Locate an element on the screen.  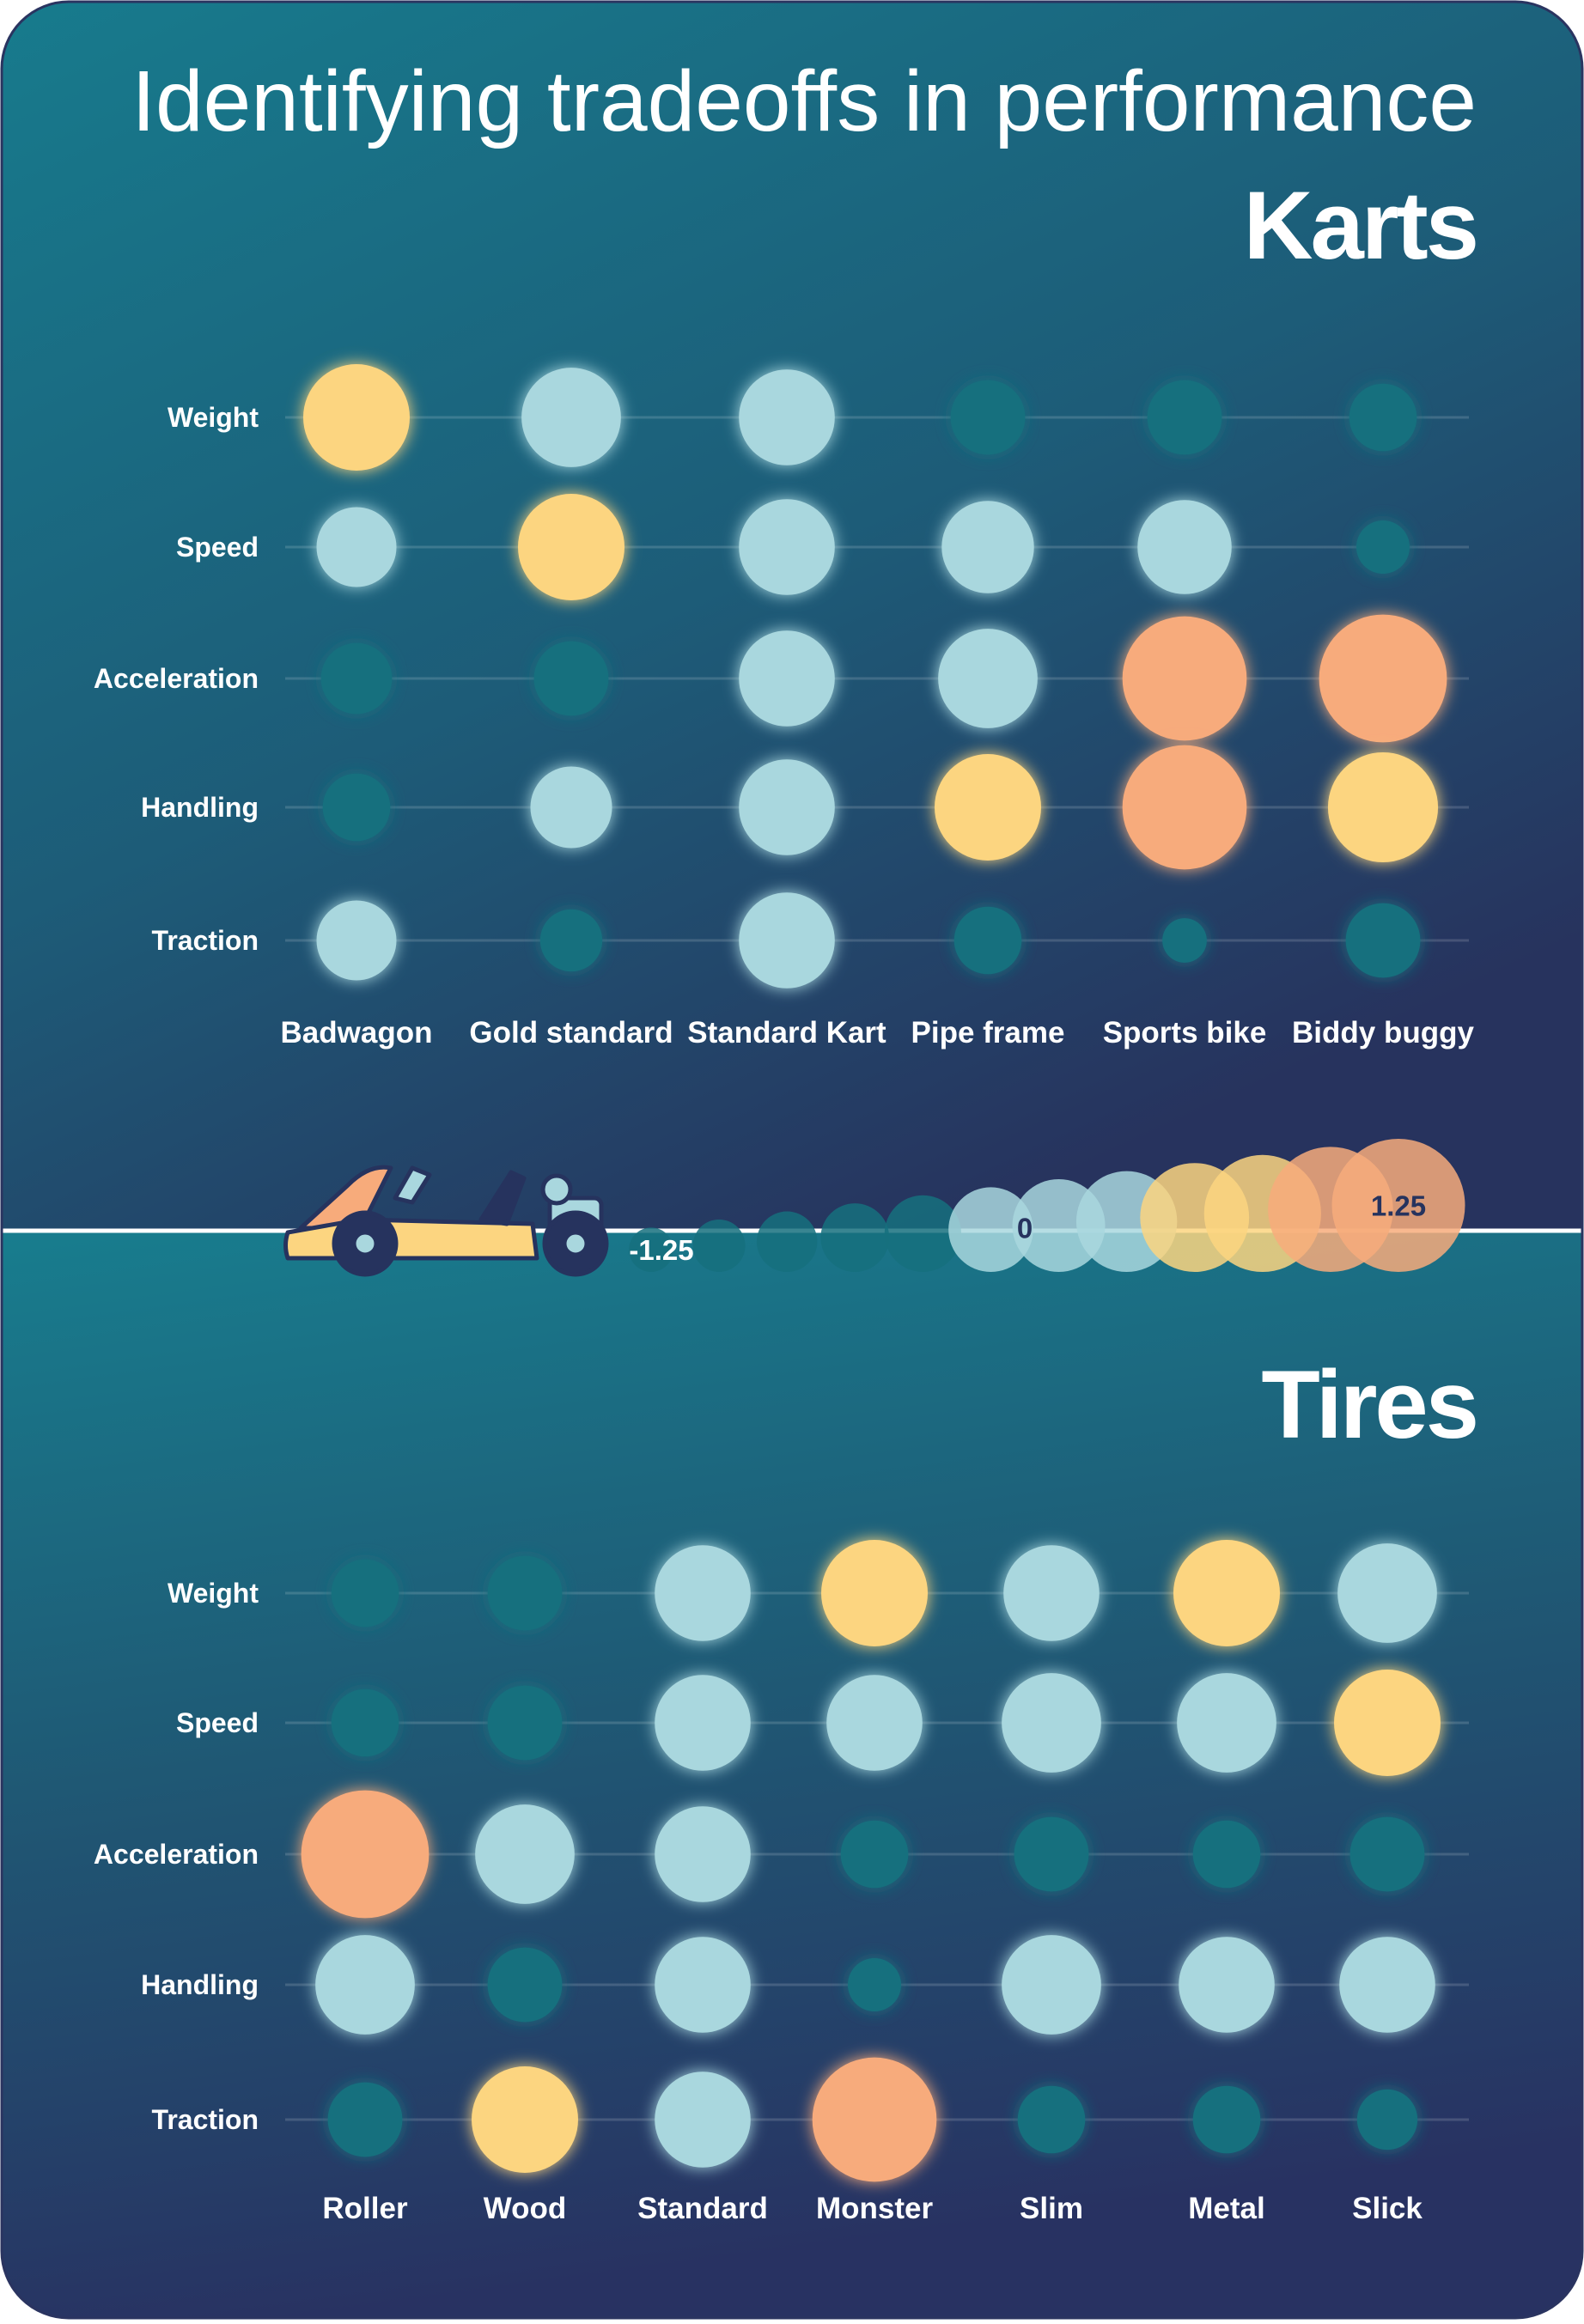
section-title: Tires is located at coordinates (1369, 1405).